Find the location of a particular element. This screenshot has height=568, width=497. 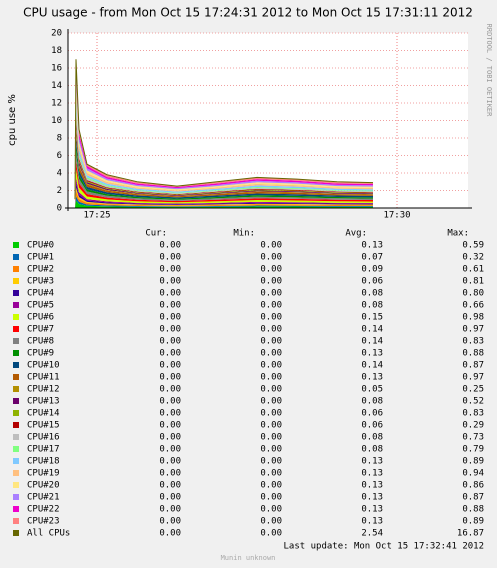

table-cell: 0.89 is located at coordinates (473, 462).